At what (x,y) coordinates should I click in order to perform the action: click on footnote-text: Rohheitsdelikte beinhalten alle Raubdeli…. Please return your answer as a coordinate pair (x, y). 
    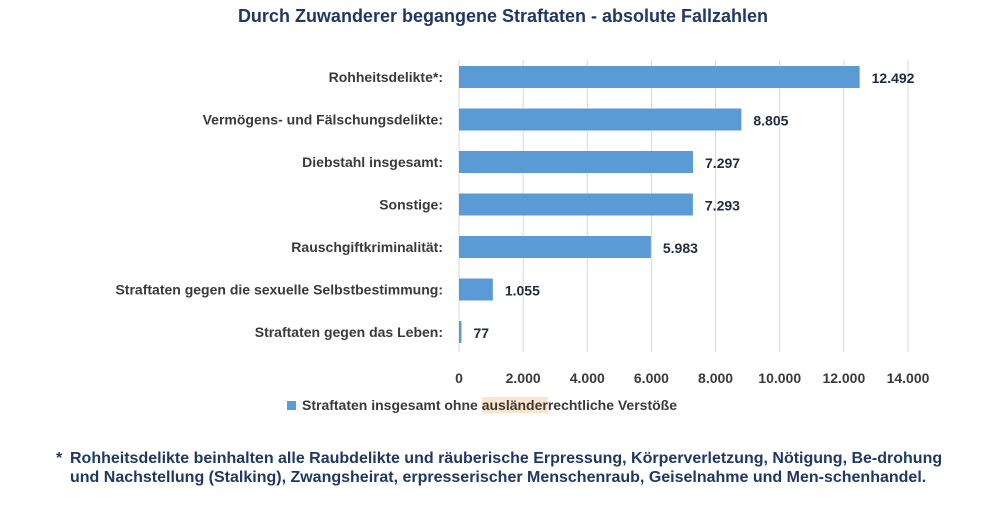
    Looking at the image, I should click on (506, 468).